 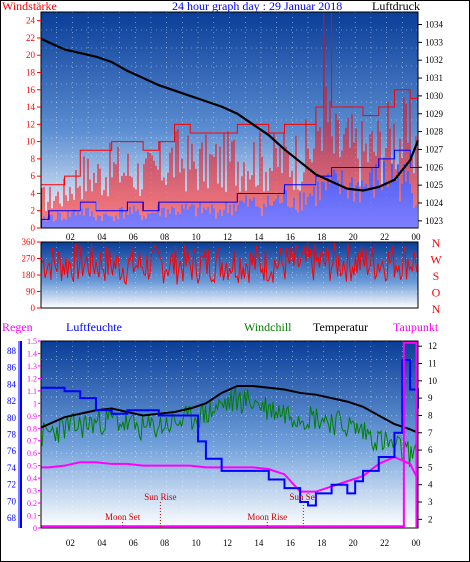 What do you see at coordinates (434, 221) in the screenshot?
I see `pressure-tick-label: 1023` at bounding box center [434, 221].